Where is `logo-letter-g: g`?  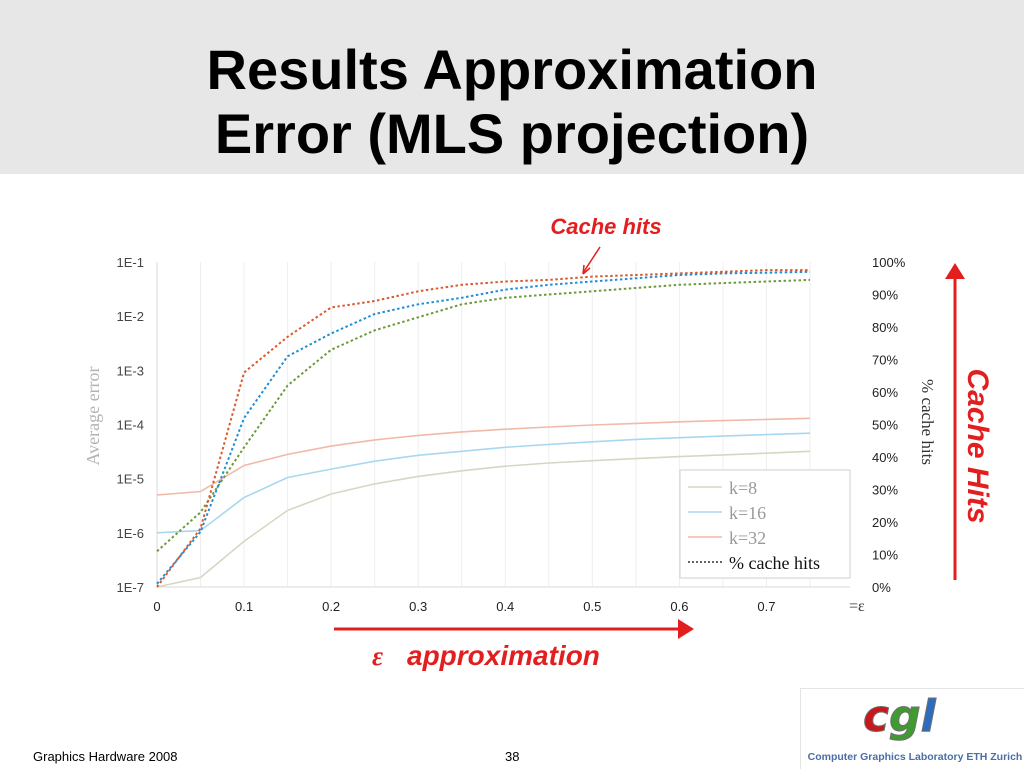 logo-letter-g: g is located at coordinates (905, 716).